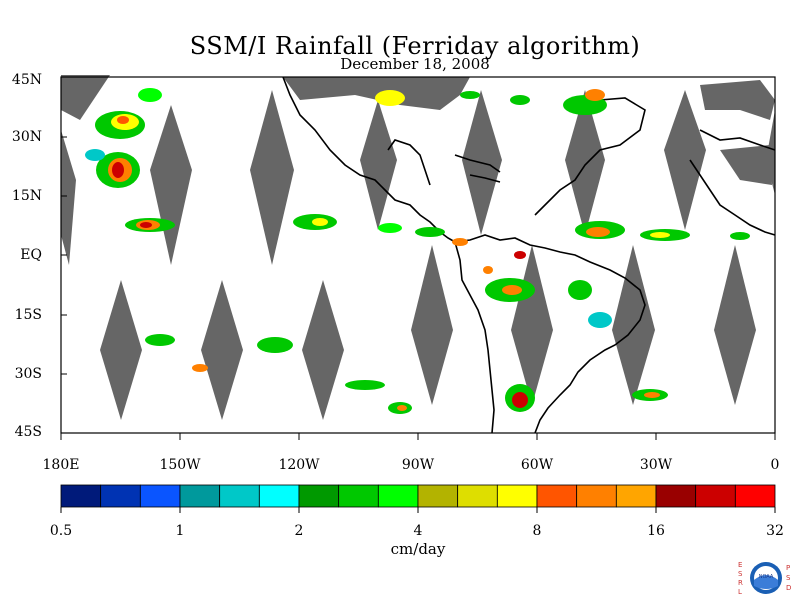 This screenshot has width=800, height=600. What do you see at coordinates (537, 465) in the screenshot?
I see `lon-label: 60W` at bounding box center [537, 465].